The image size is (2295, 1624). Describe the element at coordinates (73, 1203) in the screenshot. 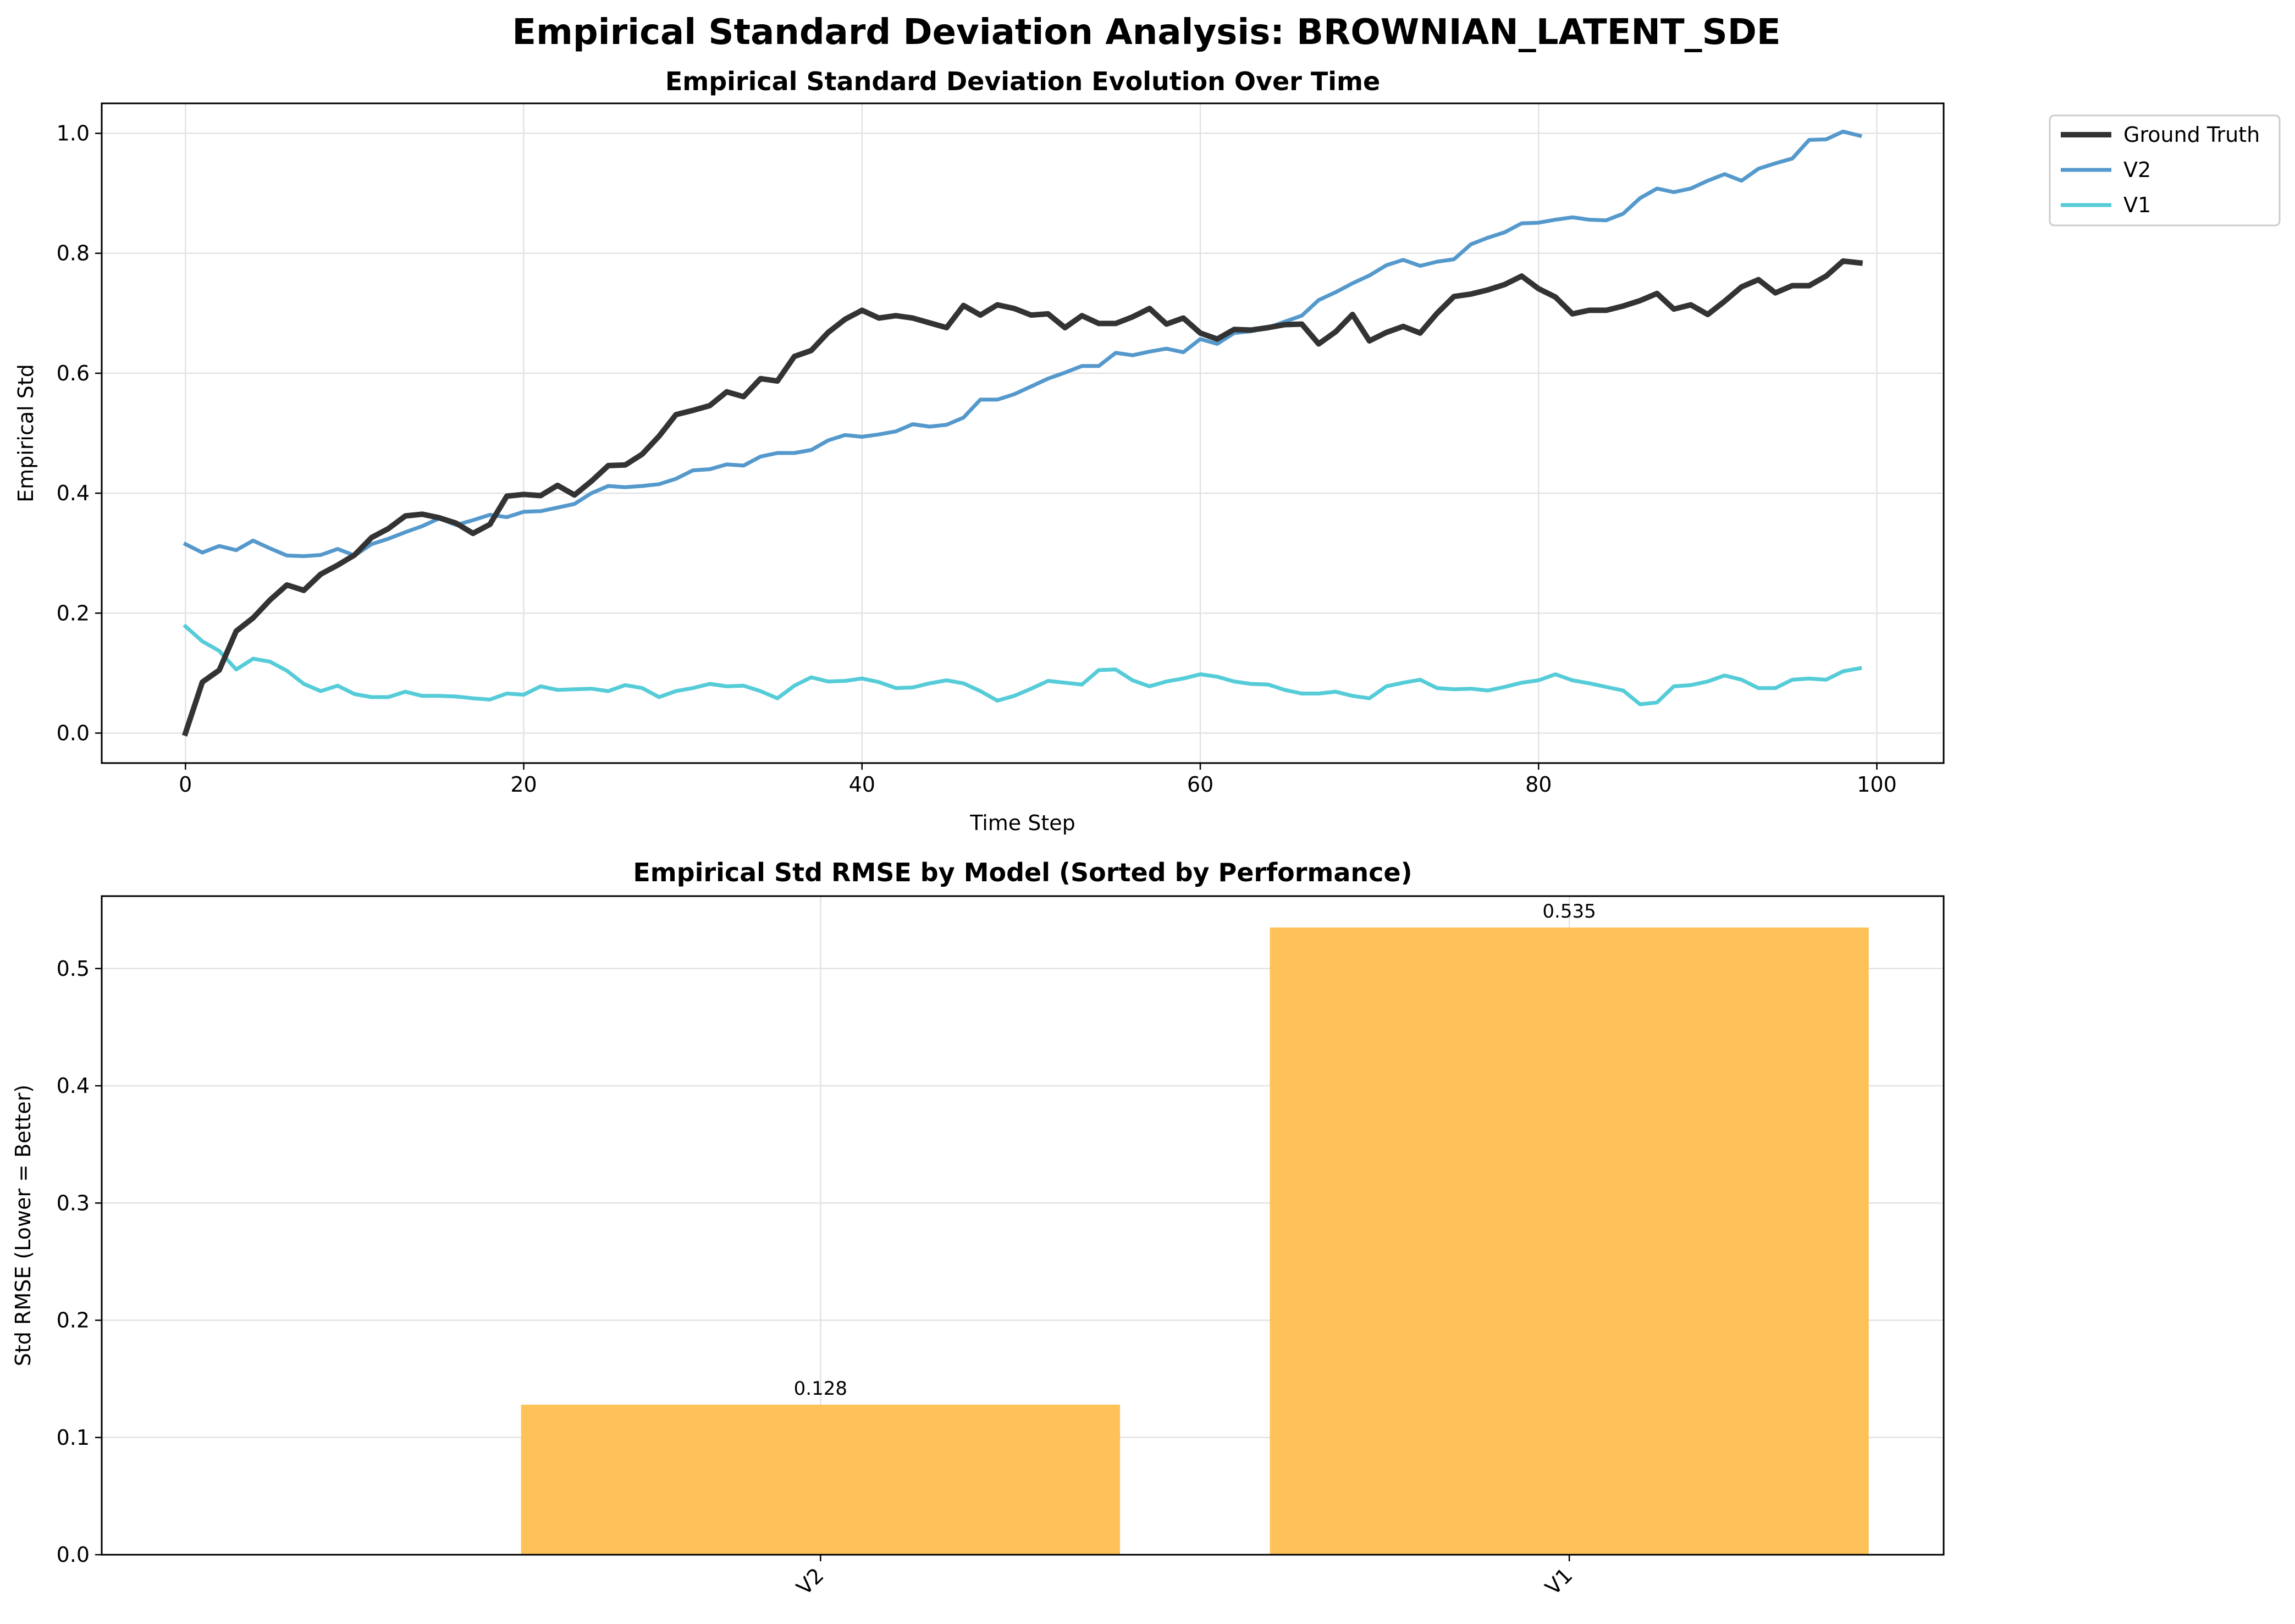

I see `y-tick-label: 0.3` at that location.